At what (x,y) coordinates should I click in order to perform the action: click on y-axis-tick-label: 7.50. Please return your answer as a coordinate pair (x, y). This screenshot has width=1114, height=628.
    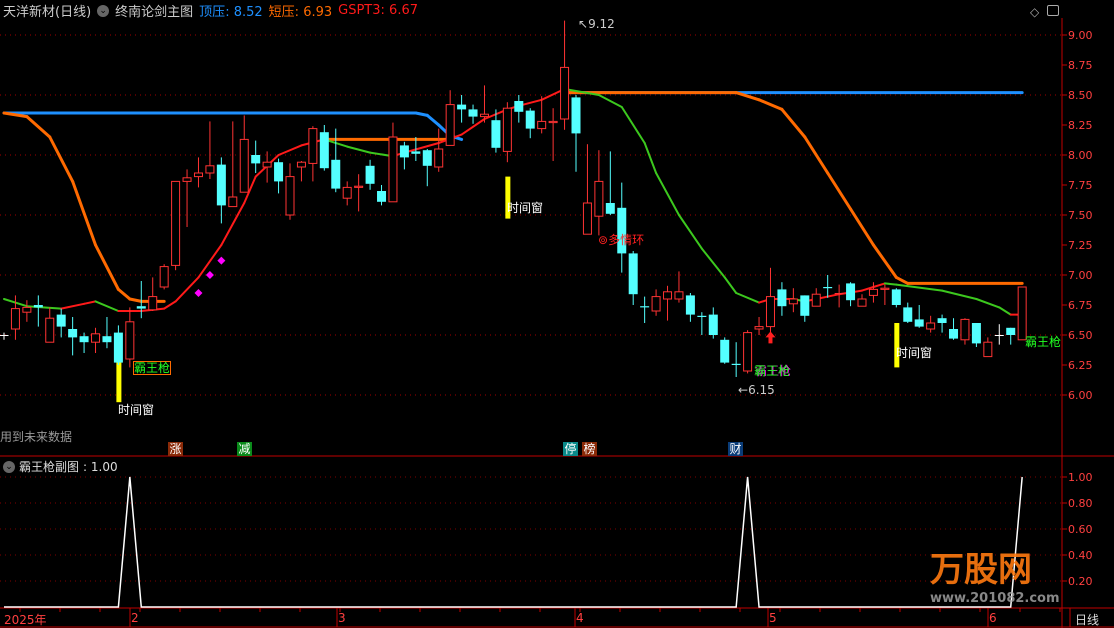
    Looking at the image, I should click on (1080, 215).